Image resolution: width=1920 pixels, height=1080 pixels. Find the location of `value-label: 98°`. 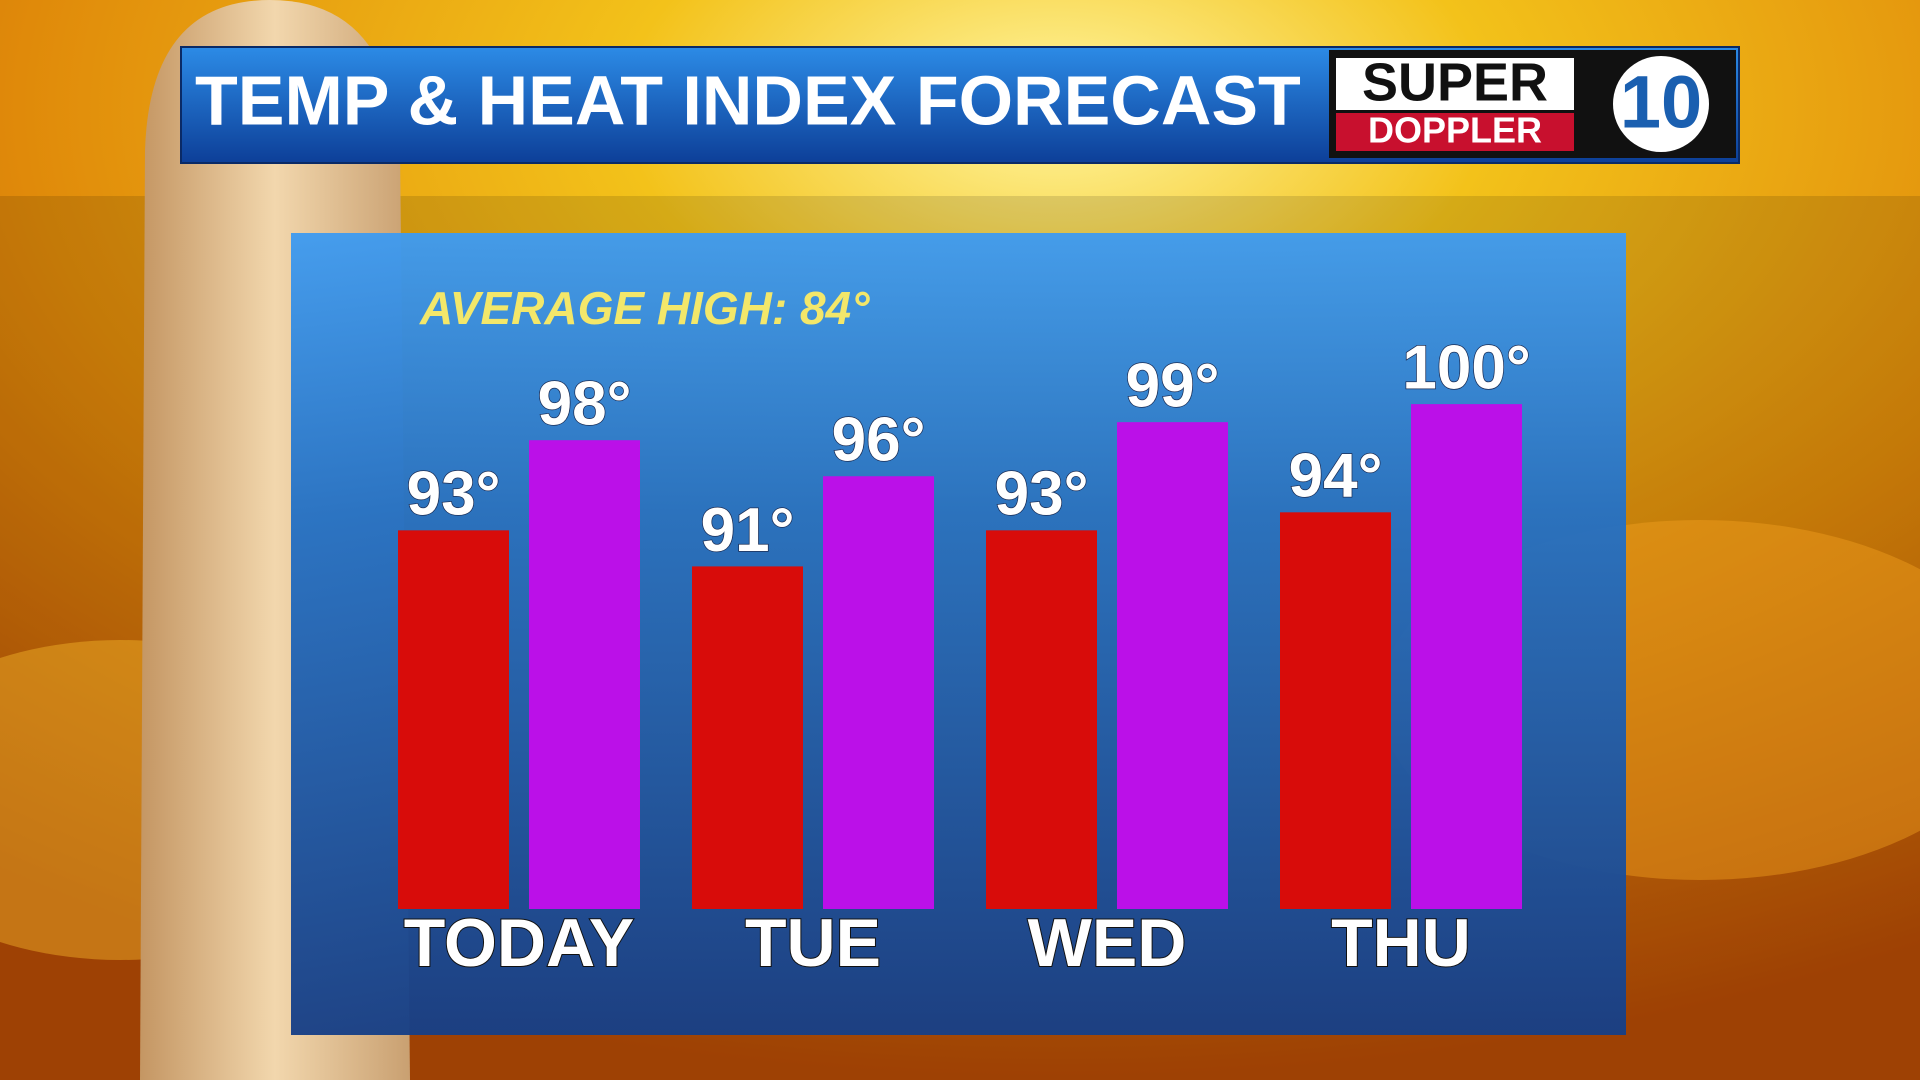

value-label: 98° is located at coordinates (585, 404).